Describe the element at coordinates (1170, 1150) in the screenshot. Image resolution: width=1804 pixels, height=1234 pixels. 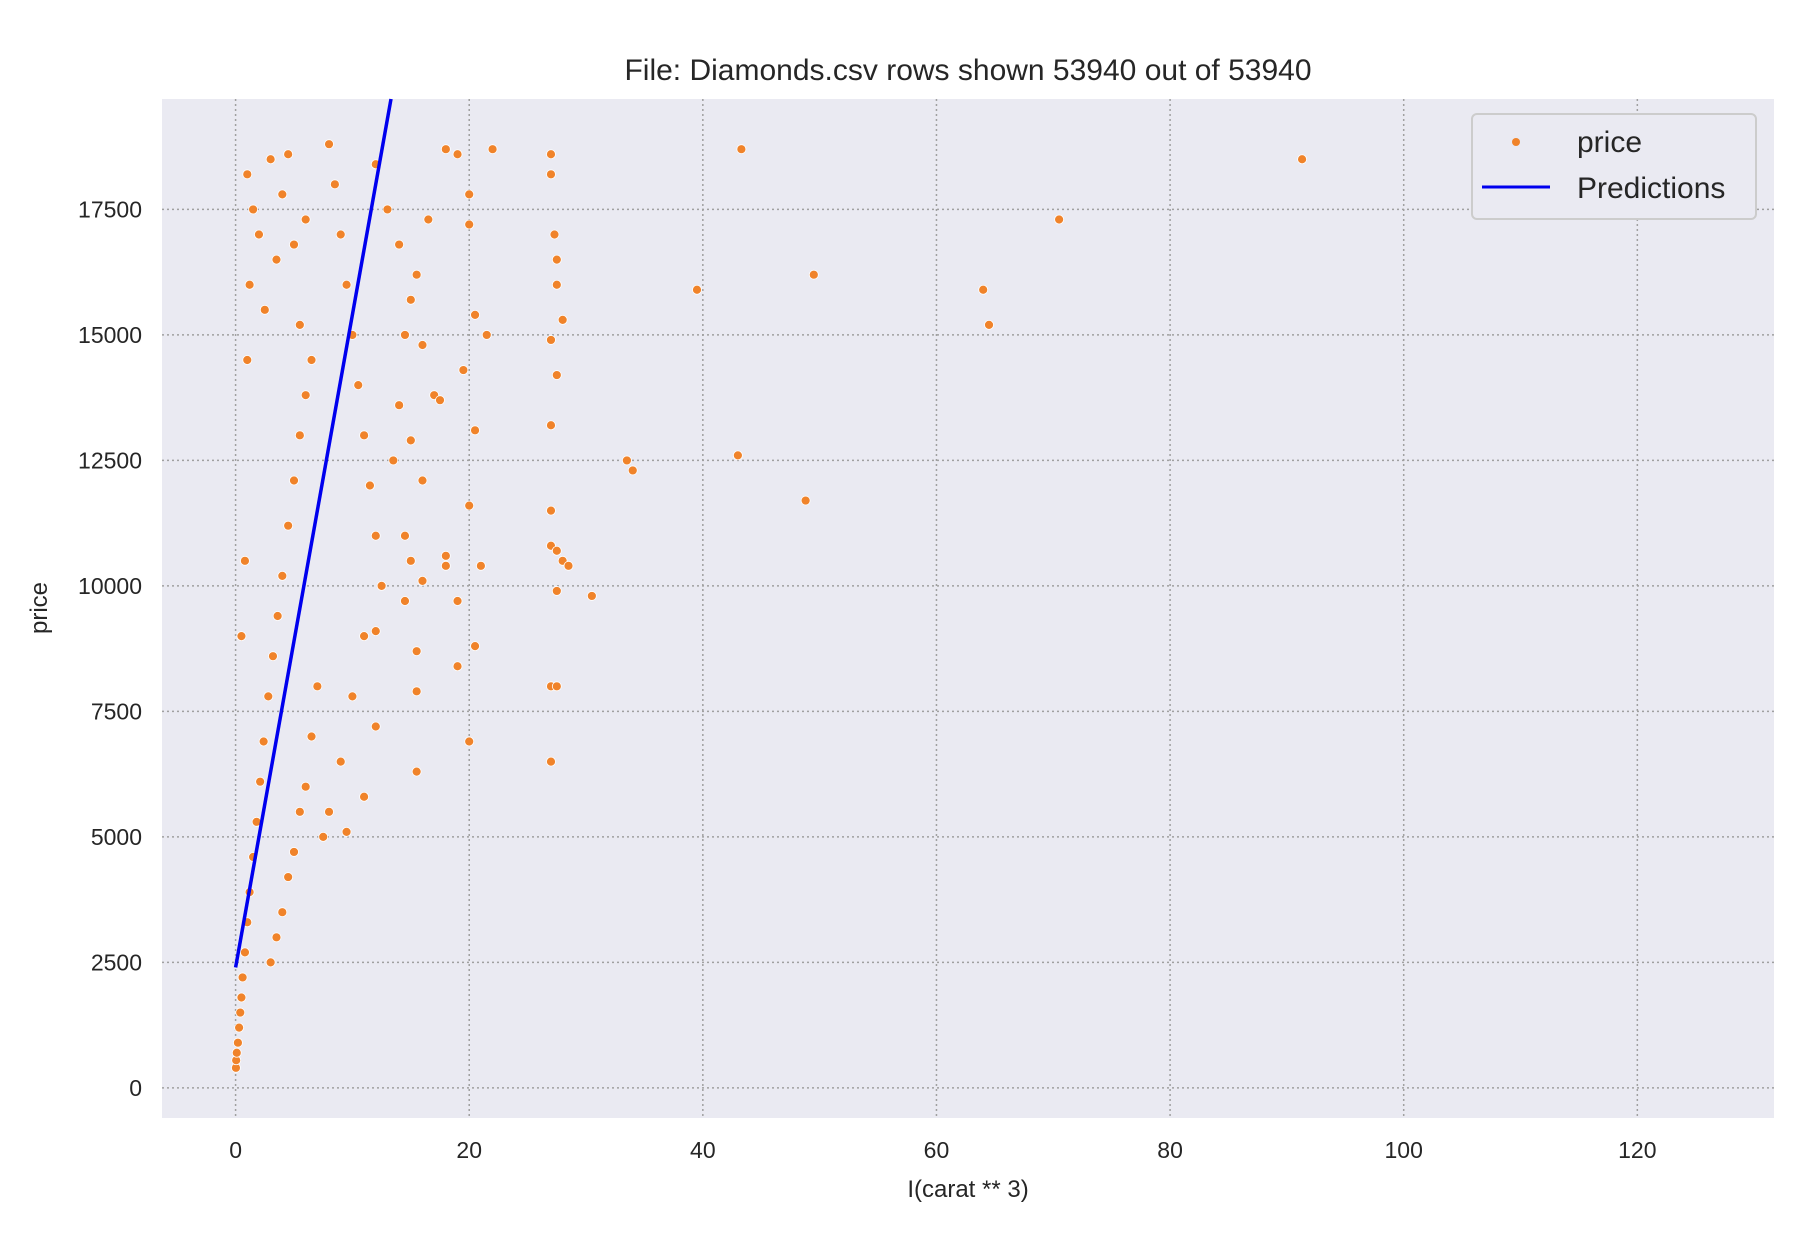
I see `x-tick-label: 80` at that location.